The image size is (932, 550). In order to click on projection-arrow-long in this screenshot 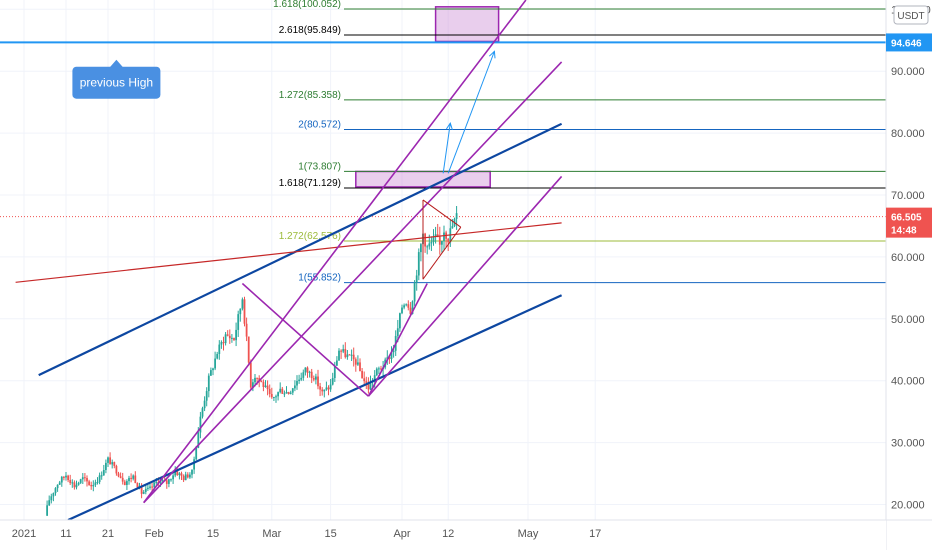, I will do `click(471, 112)`.